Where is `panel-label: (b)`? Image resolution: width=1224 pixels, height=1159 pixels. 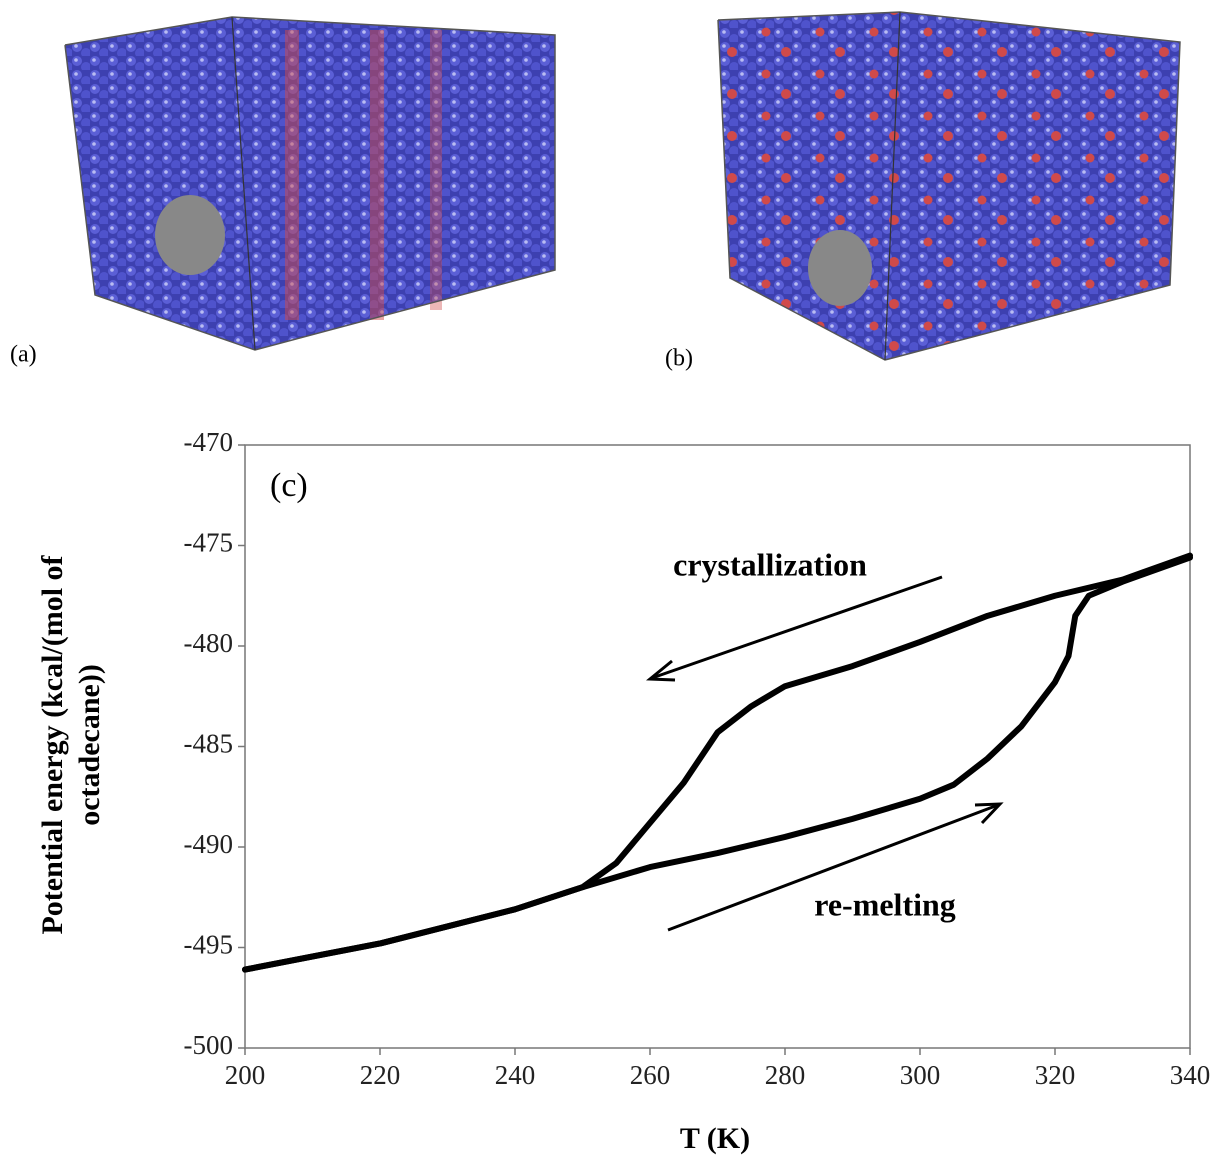 panel-label: (b) is located at coordinates (679, 359).